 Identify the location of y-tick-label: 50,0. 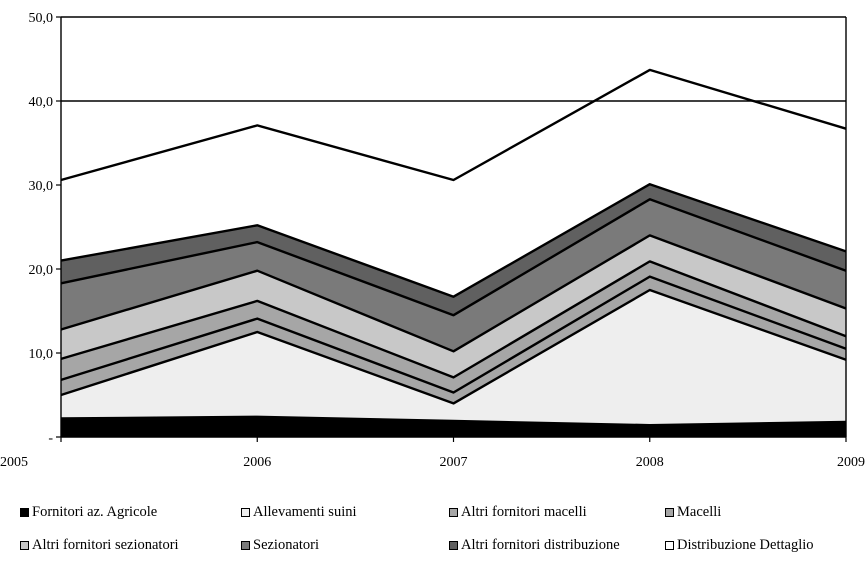
(41, 18).